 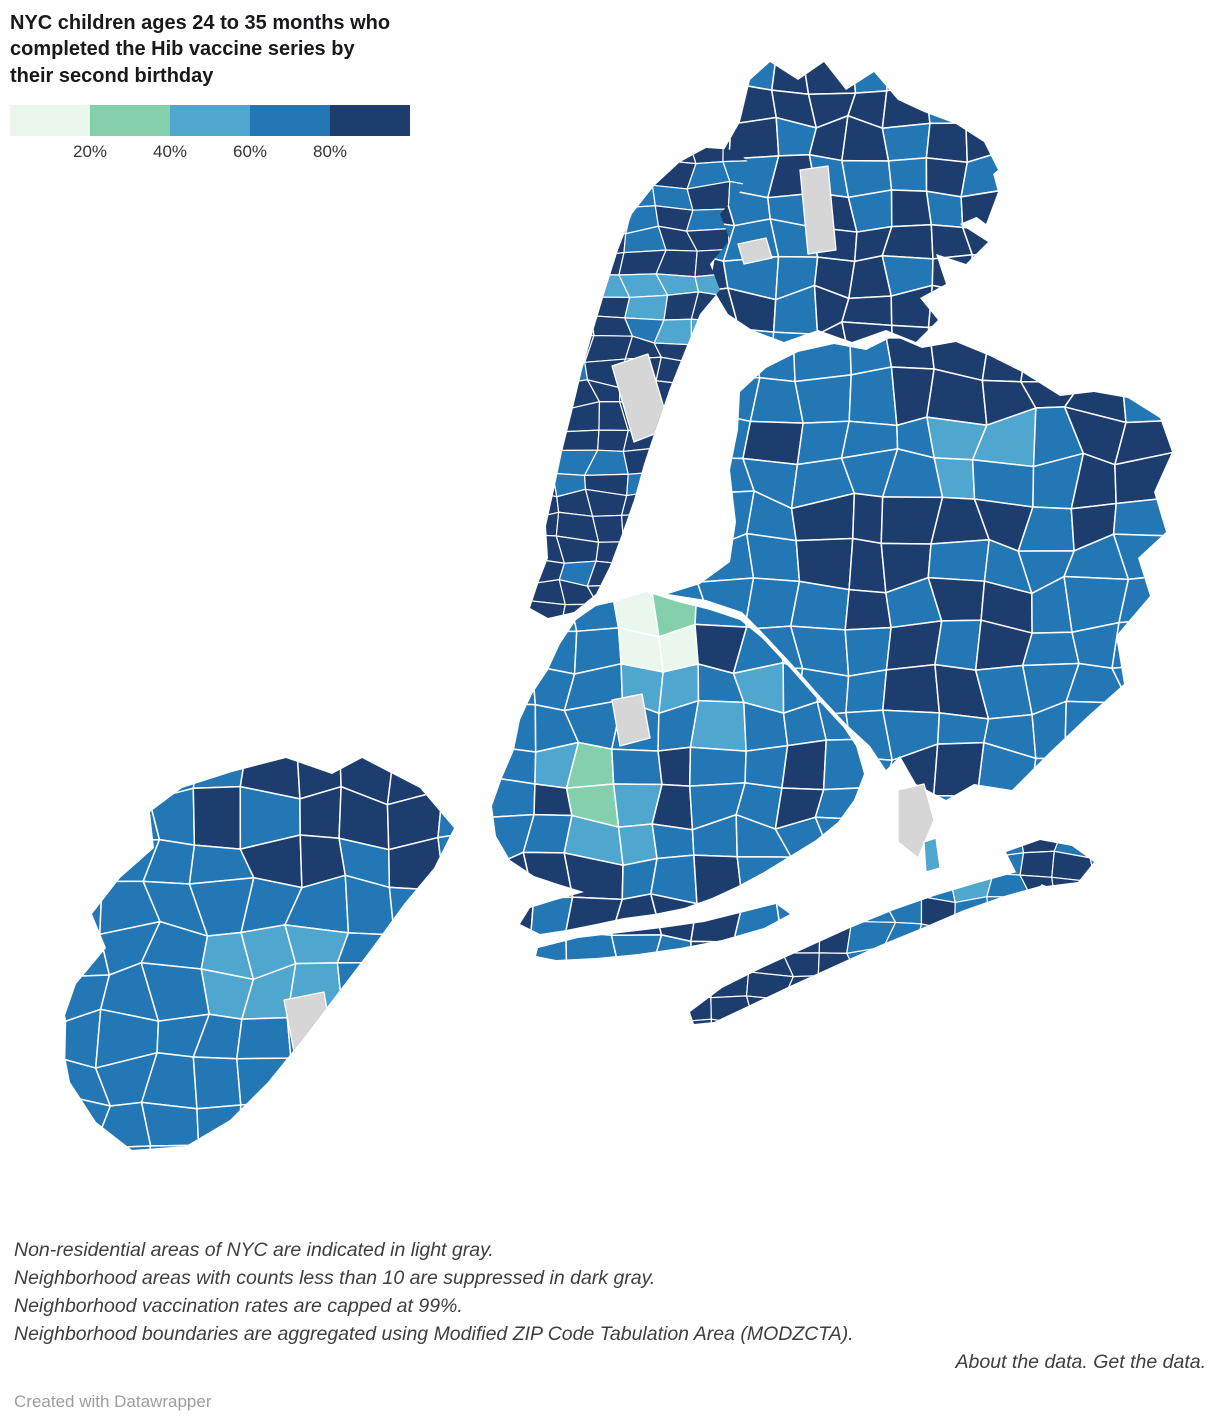 What do you see at coordinates (1149, 1362) in the screenshot?
I see `get-the-data-link: Get the data.` at bounding box center [1149, 1362].